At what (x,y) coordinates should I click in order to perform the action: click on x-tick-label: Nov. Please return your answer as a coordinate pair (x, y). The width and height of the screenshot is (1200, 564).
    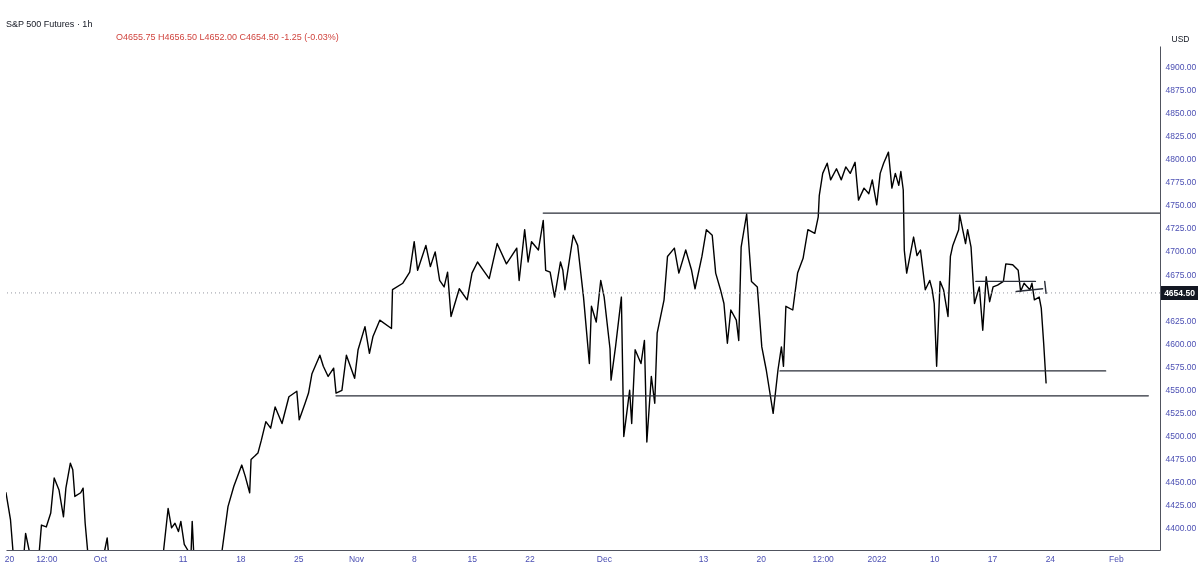
    Looking at the image, I should click on (356, 558).